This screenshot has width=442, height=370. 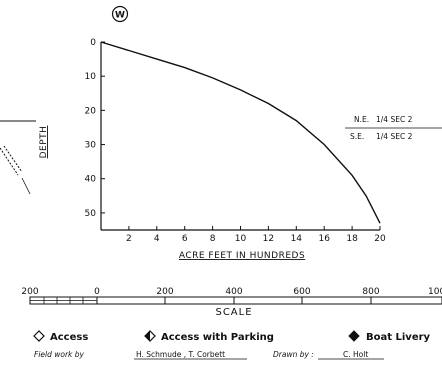 I want to click on x-axis-title: ACRE FEET IN HUNDREDS, so click(x=242, y=256).